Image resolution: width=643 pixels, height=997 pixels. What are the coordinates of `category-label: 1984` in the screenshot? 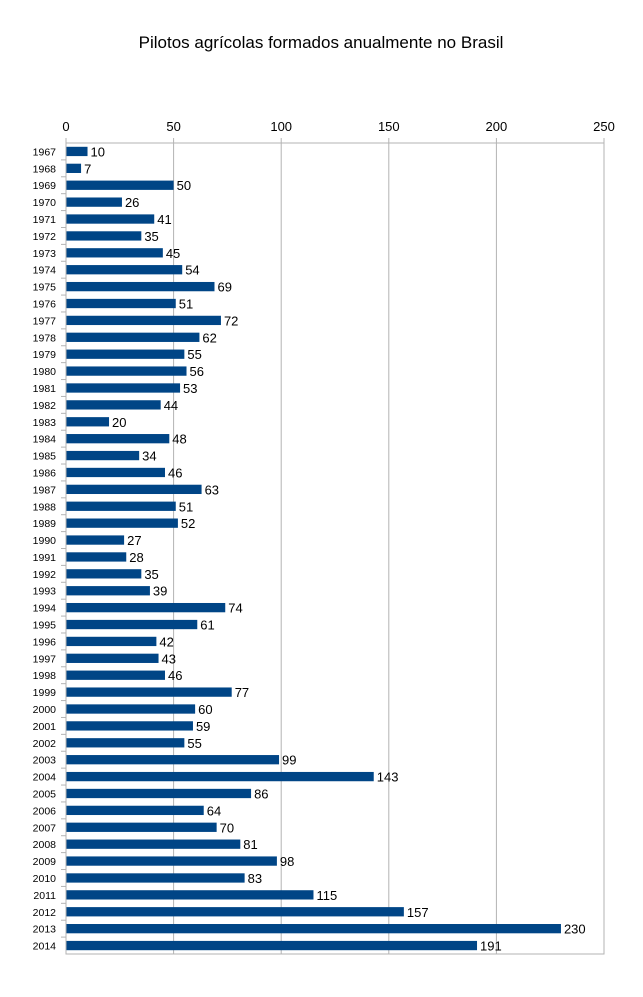 It's located at (45, 440).